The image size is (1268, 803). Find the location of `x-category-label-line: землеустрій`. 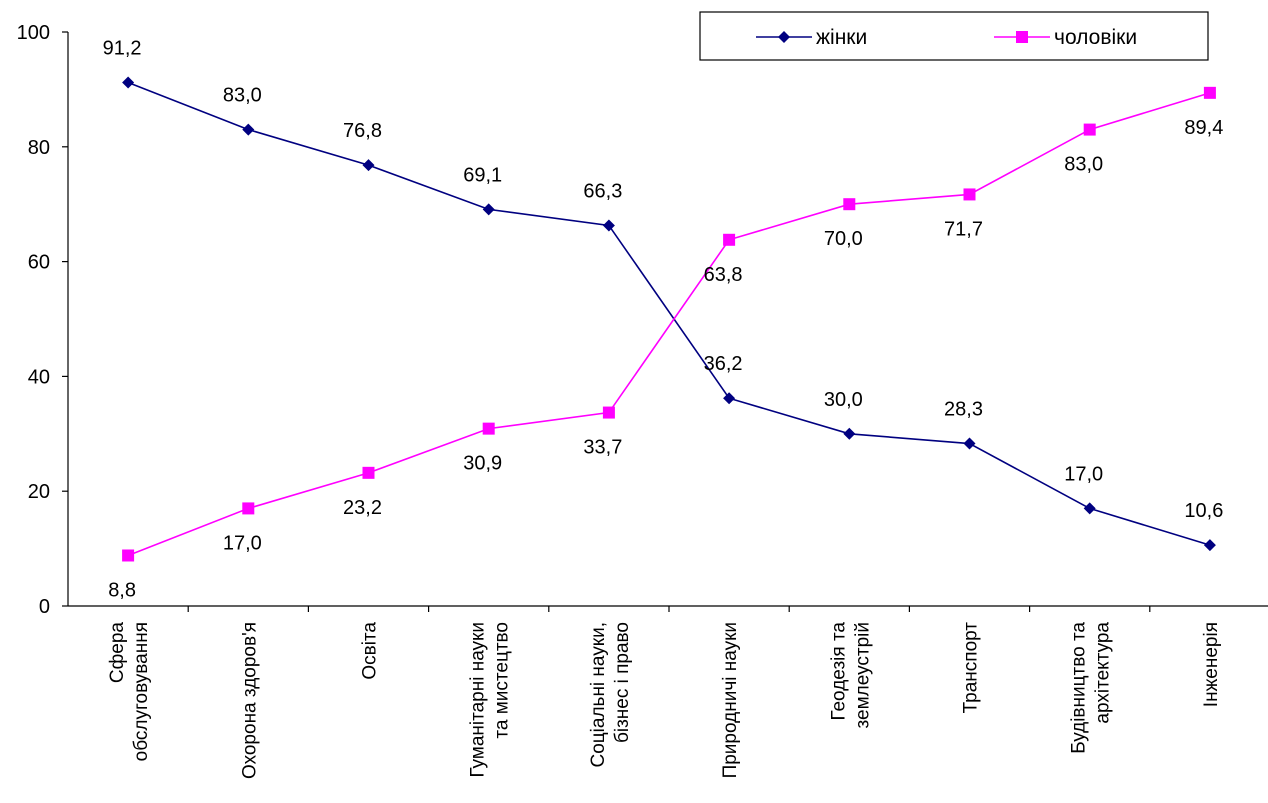

x-category-label-line: землеустрій is located at coordinates (862, 675).